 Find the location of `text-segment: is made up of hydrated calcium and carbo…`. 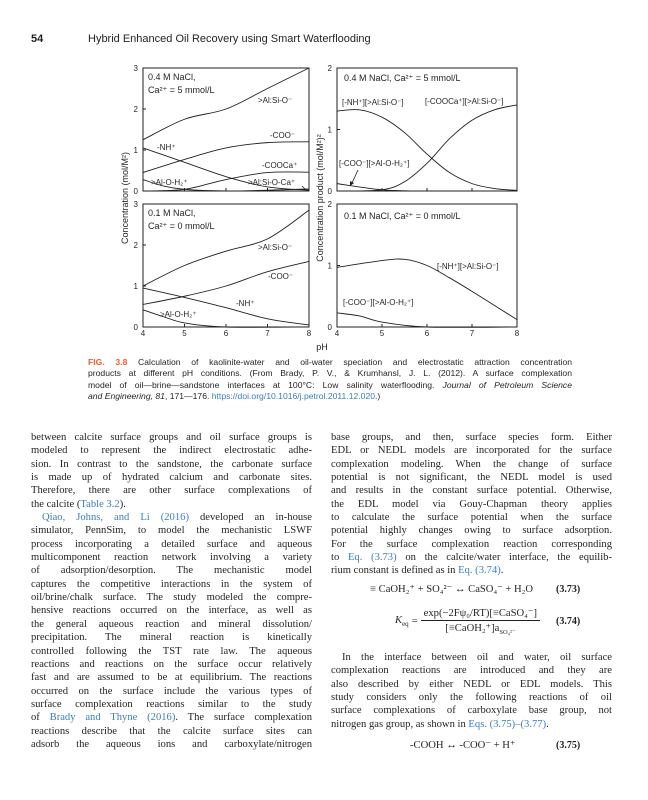

text-segment: is made up of hydrated calcium and carbo… is located at coordinates (171, 478).